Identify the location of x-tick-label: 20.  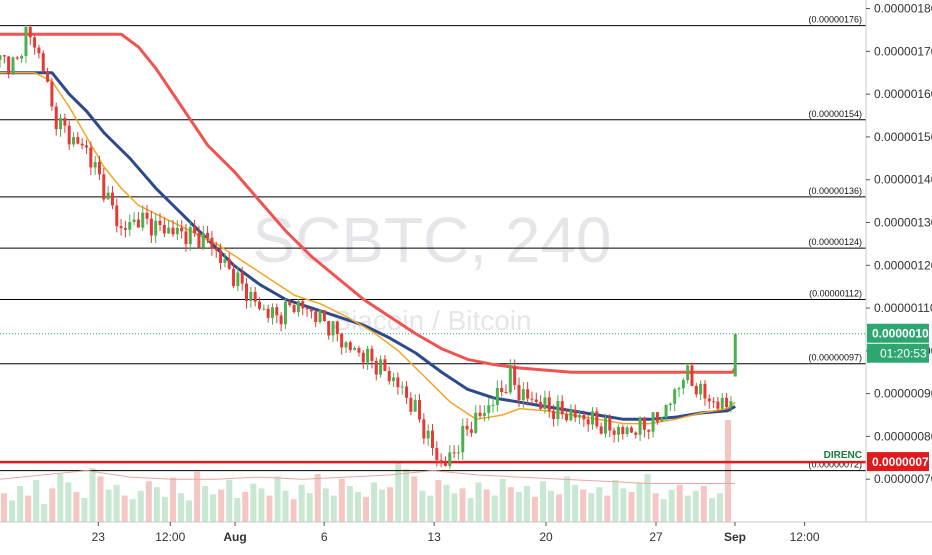
(546, 537).